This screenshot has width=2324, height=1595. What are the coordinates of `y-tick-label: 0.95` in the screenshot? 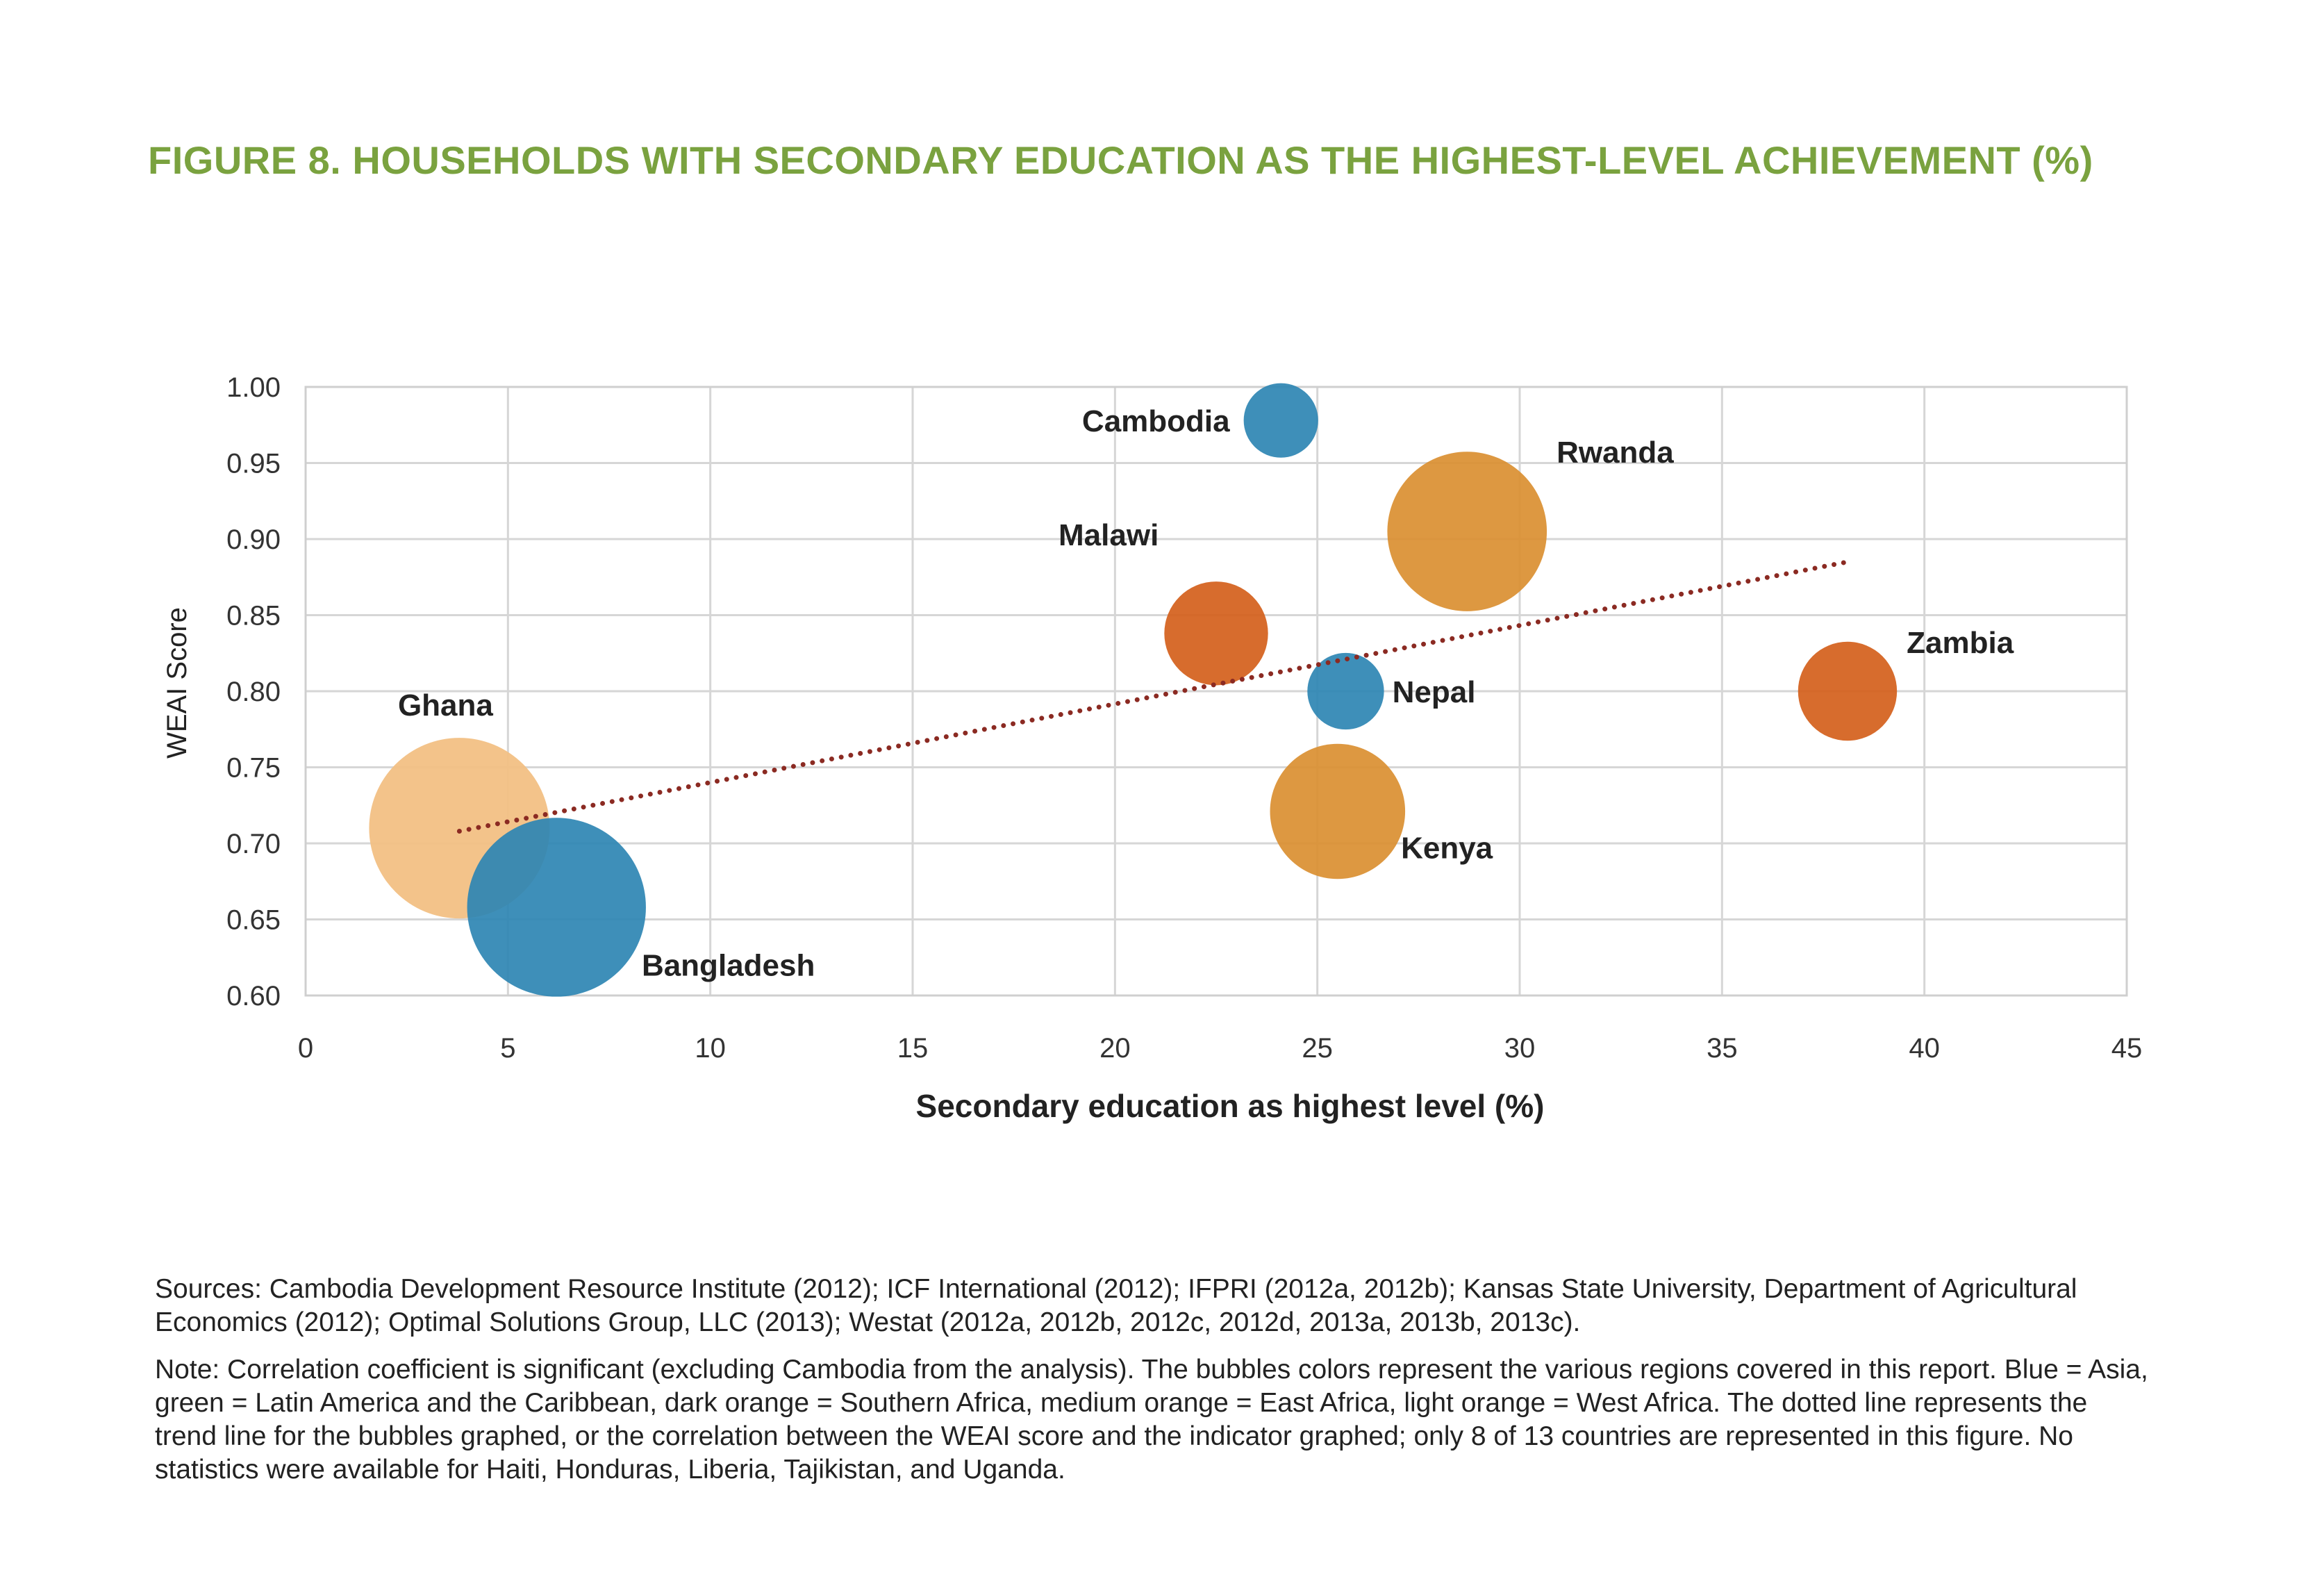 It's located at (253, 464).